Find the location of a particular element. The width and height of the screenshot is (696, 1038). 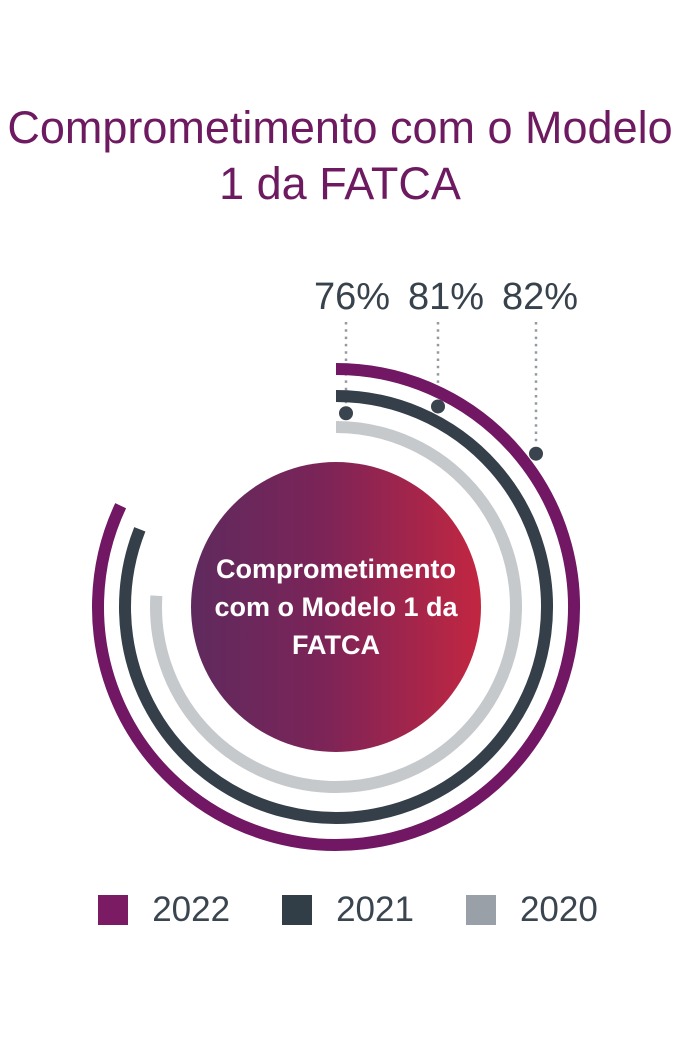

callout-dot-2022 is located at coordinates (536, 453).